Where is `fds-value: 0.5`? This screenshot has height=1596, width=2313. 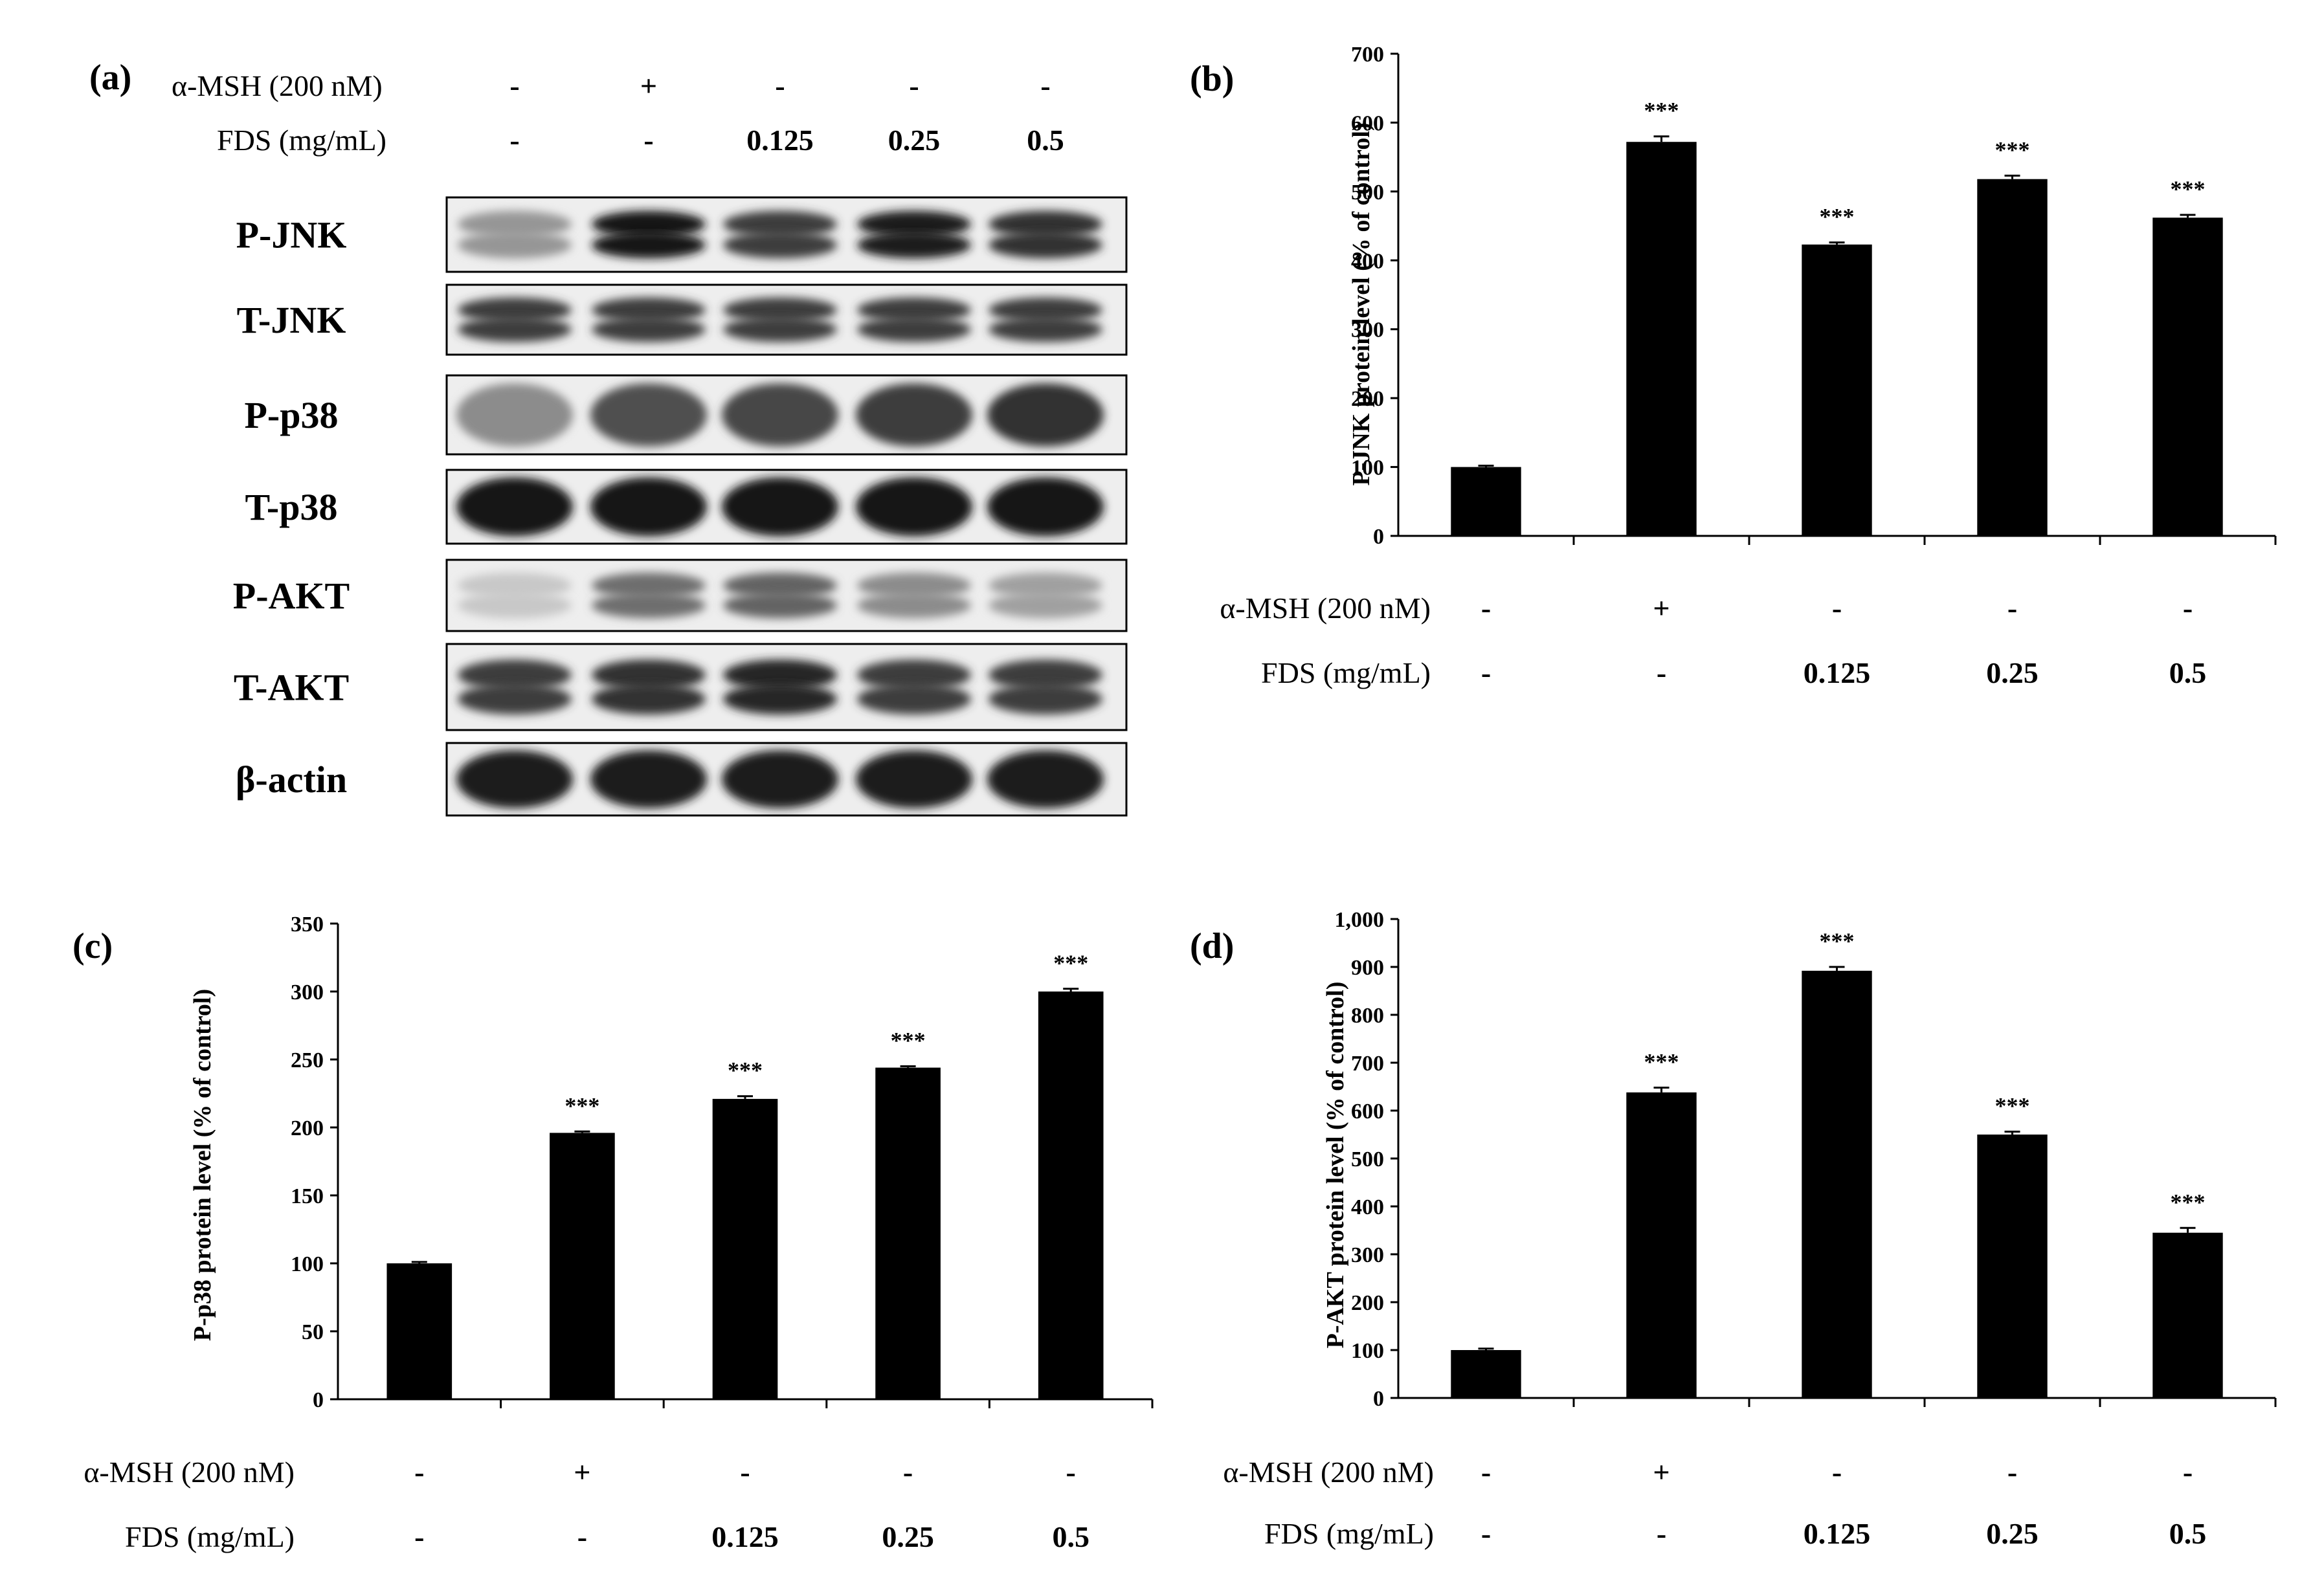 fds-value: 0.5 is located at coordinates (2188, 672).